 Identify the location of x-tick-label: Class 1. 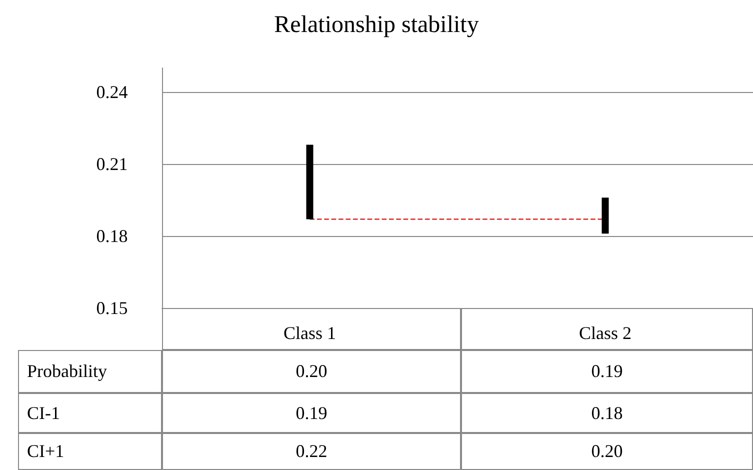
(309, 333).